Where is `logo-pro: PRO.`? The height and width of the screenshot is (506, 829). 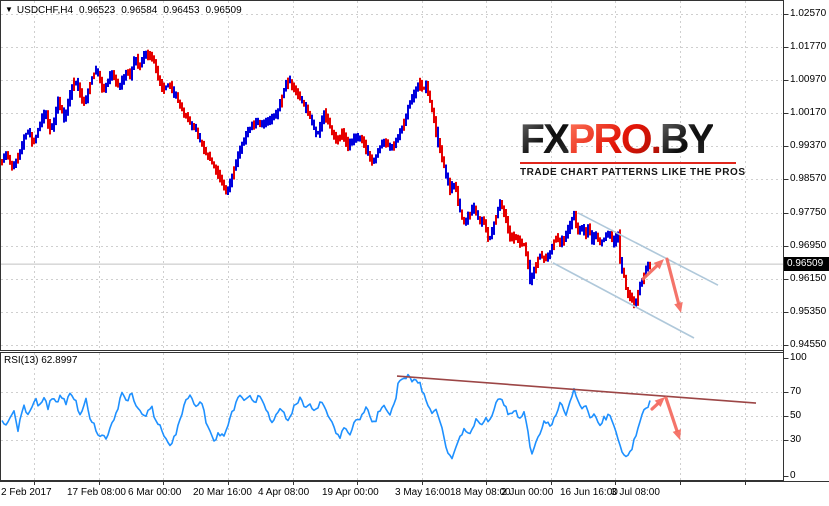
logo-pro: PRO. is located at coordinates (615, 138).